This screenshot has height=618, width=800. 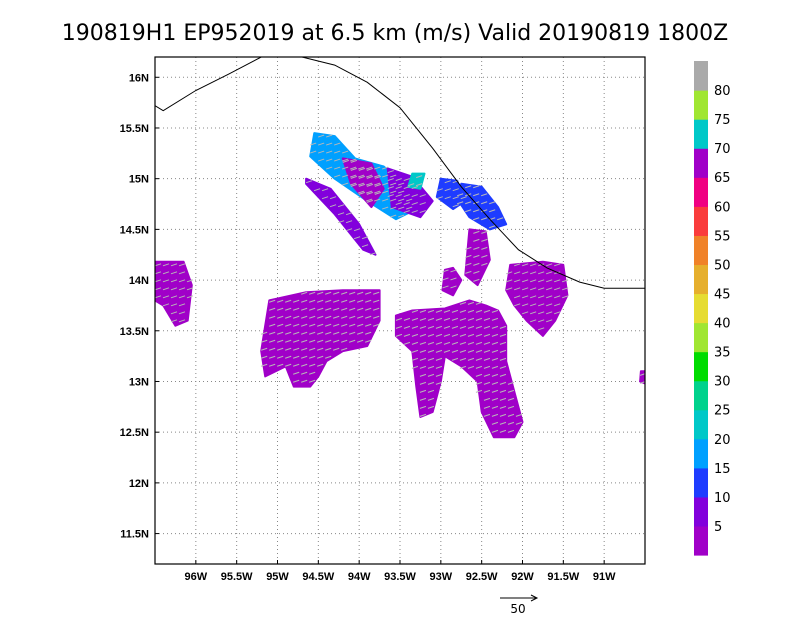 I want to click on lon-tick-label: 93W, so click(x=441, y=577).